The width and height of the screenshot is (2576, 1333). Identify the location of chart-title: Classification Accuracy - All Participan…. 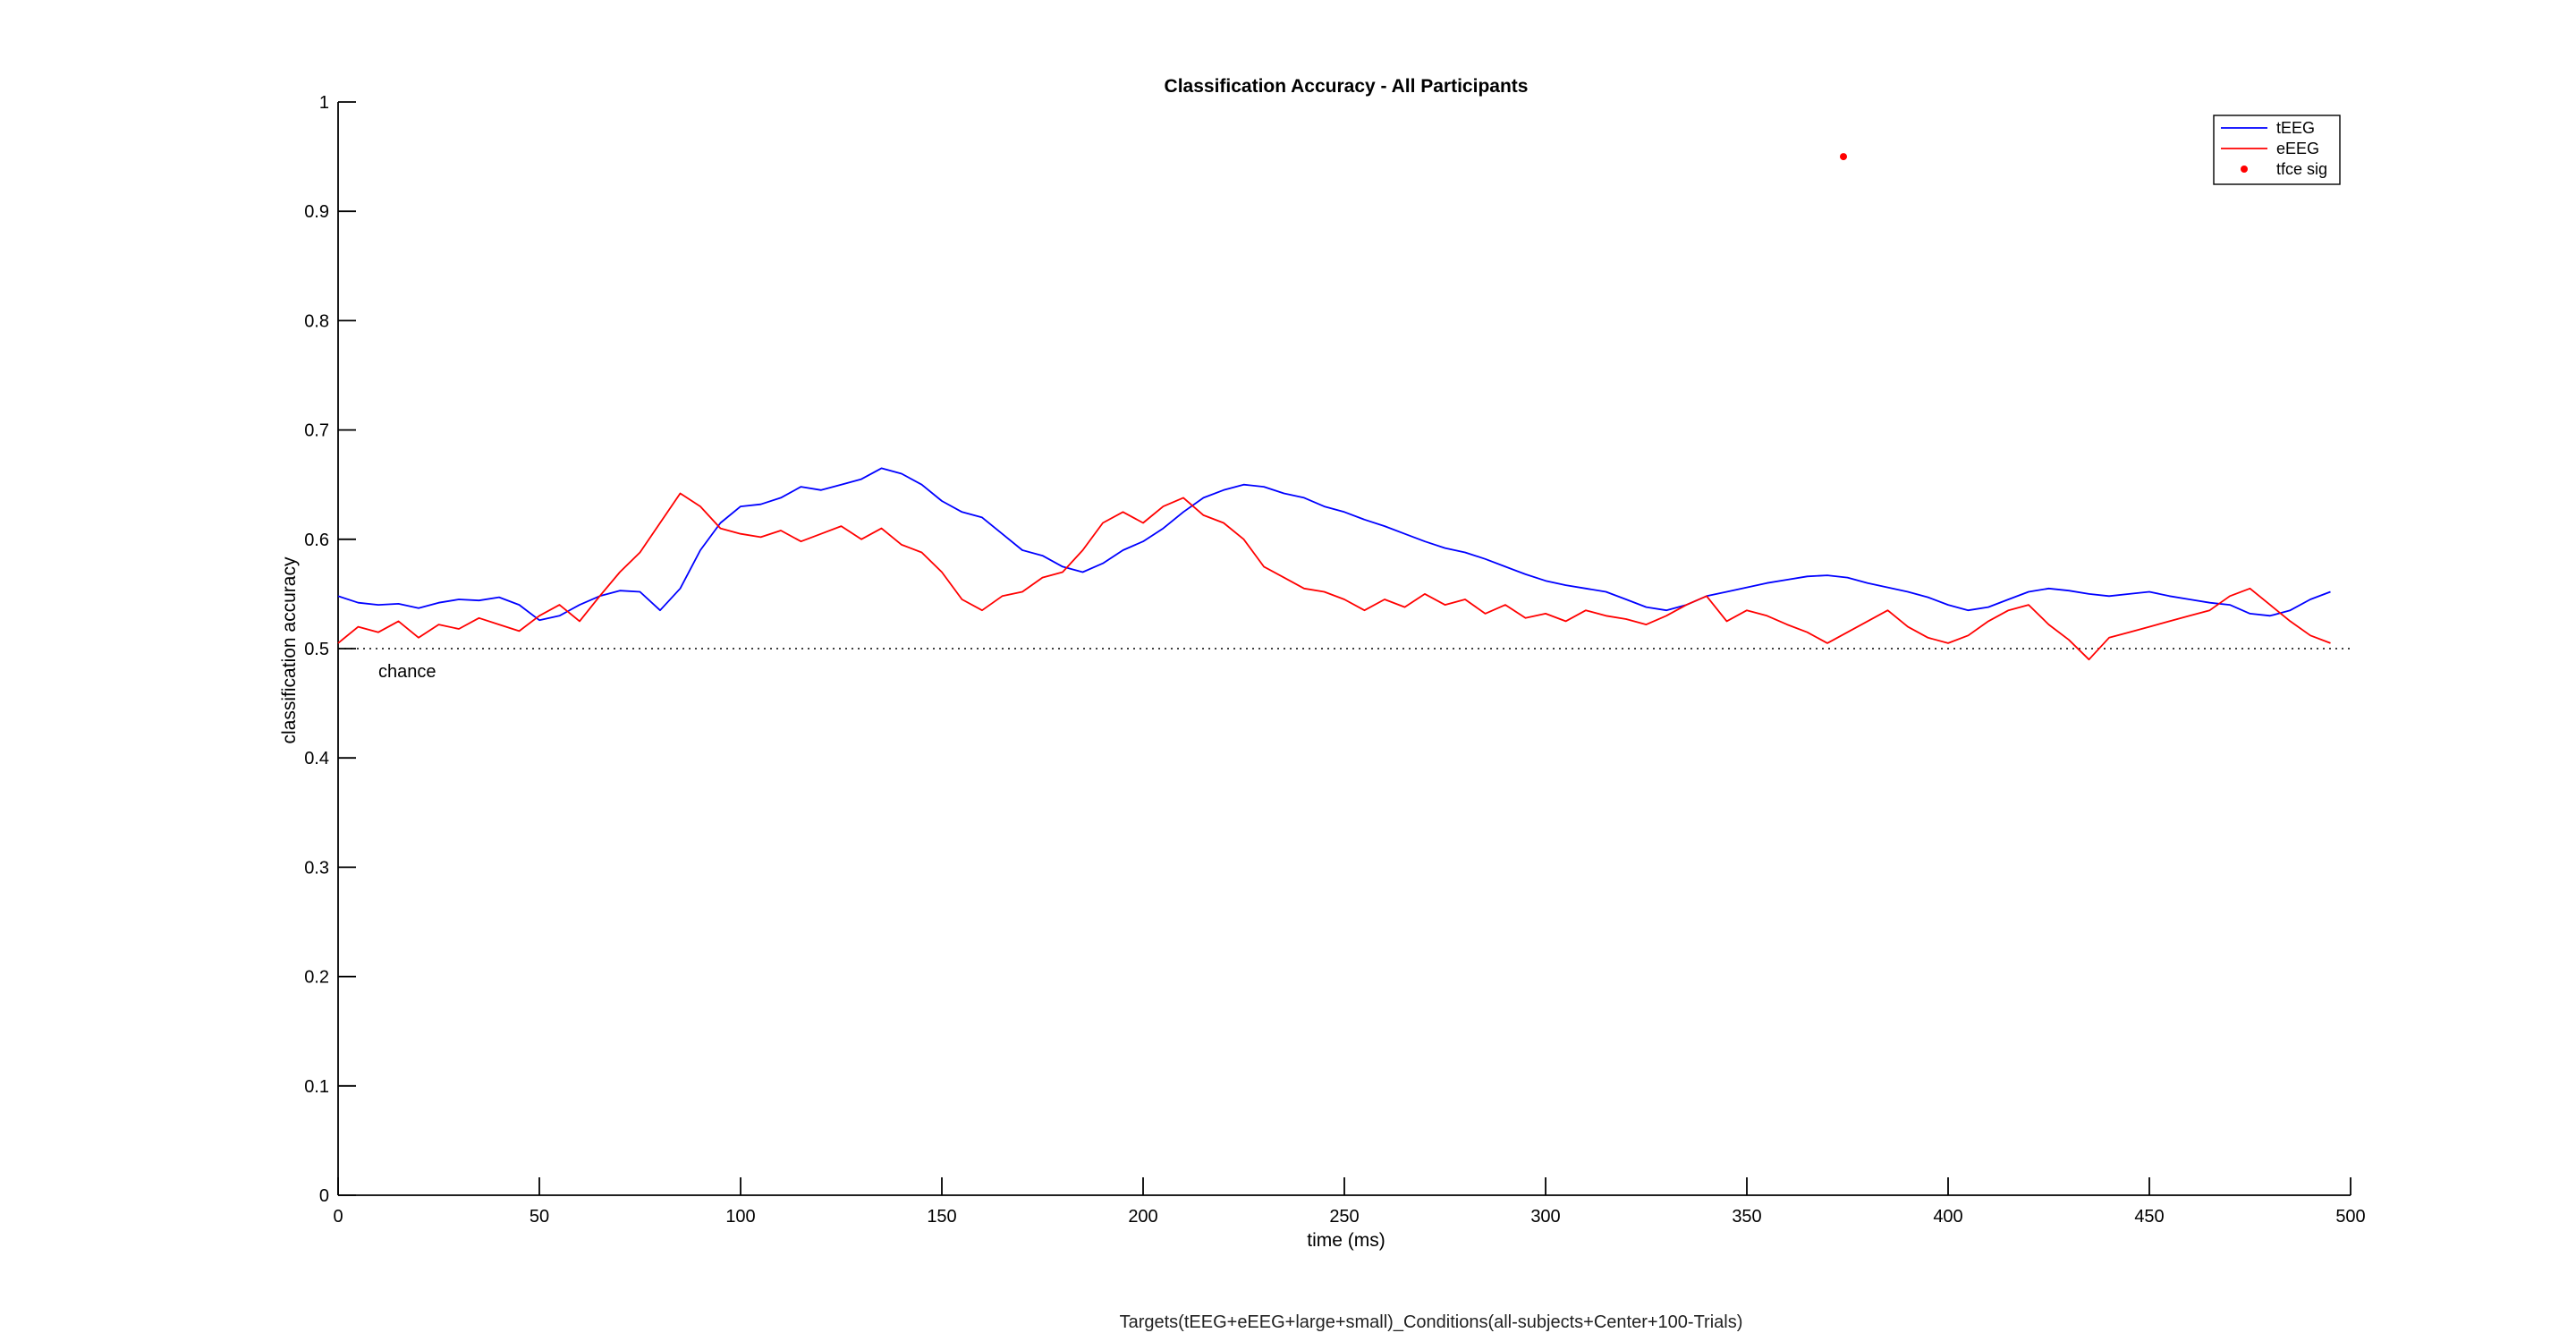
(1347, 86).